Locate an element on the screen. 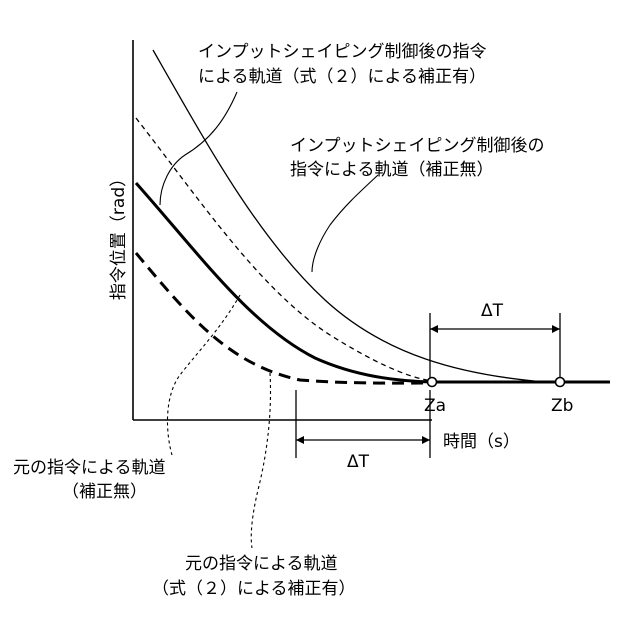 This screenshot has height=640, width=640. leader-original-uncorrected is located at coordinates (203, 375).